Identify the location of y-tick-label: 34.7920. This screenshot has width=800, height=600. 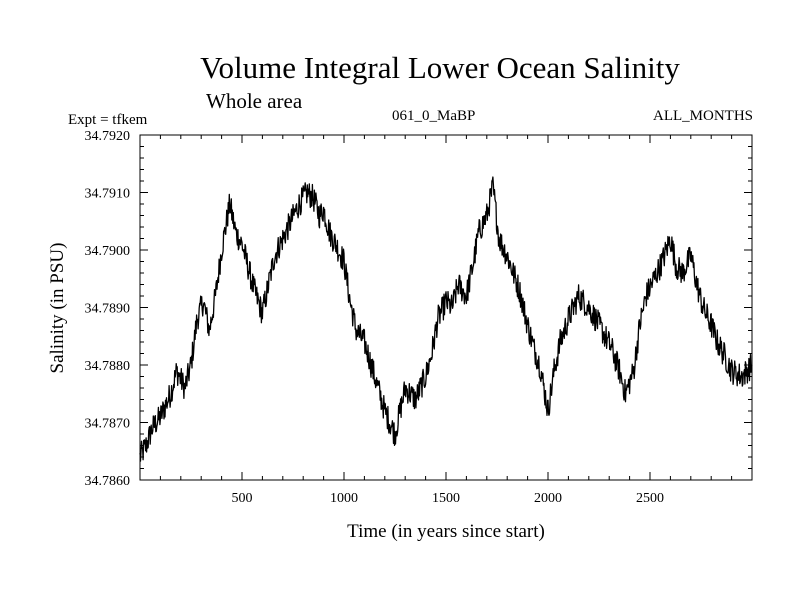
(108, 136).